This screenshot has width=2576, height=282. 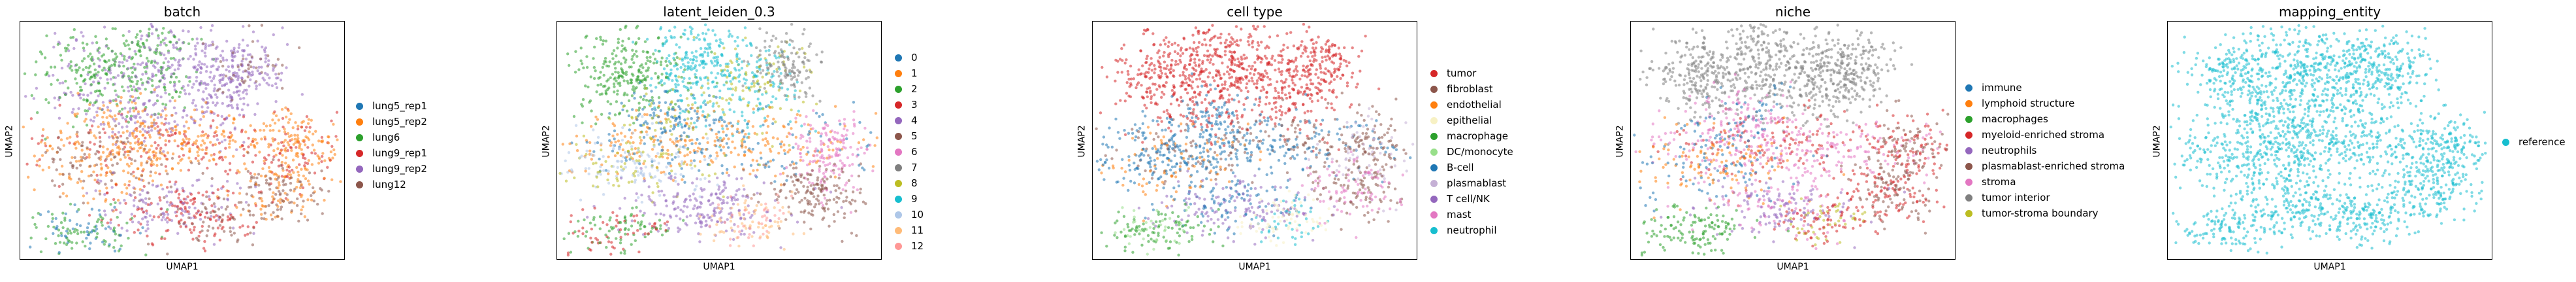 I want to click on legend-item: 9, so click(x=909, y=199).